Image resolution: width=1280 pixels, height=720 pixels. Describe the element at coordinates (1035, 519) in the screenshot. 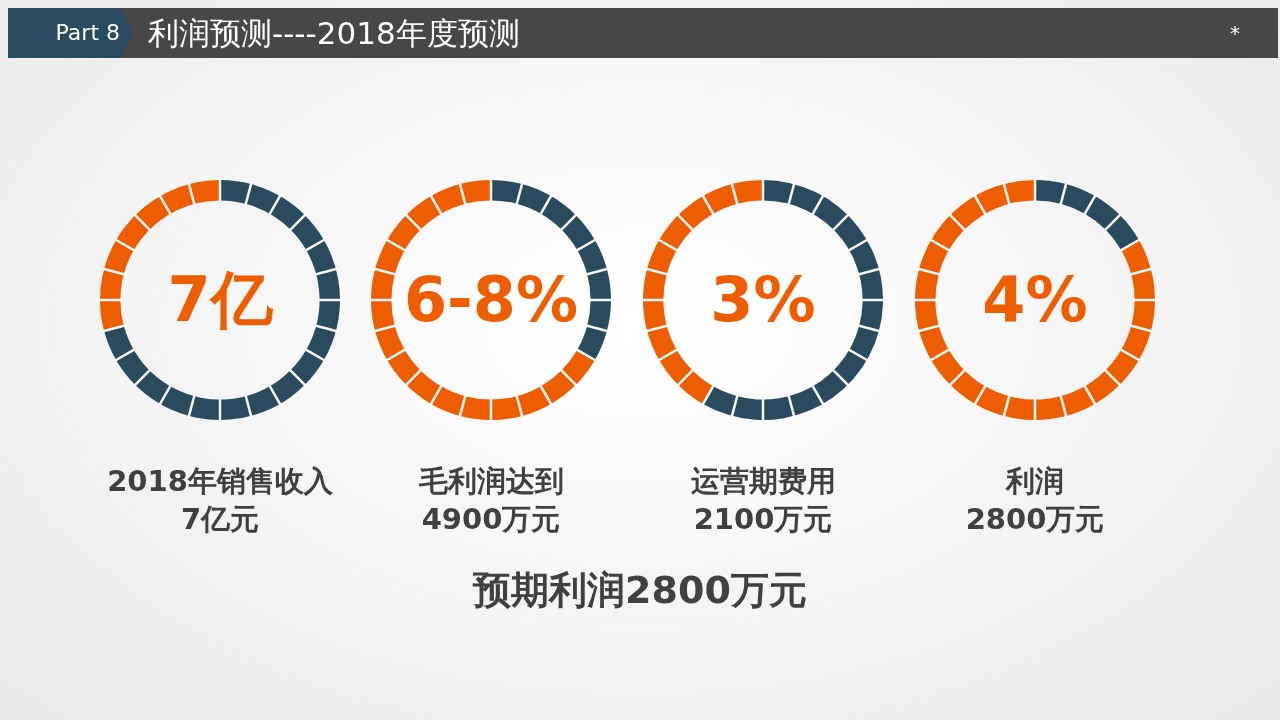

I see `text: 2800万元` at that location.